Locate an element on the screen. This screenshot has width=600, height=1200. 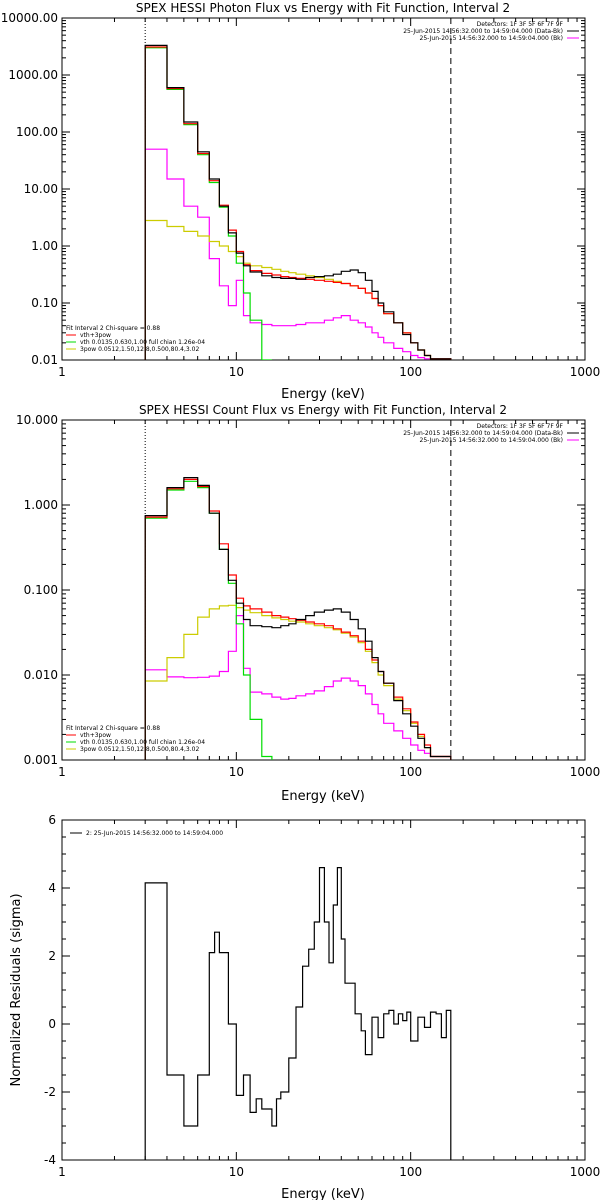
resid-y-tick-label: -4 is located at coordinates (50, 1160).